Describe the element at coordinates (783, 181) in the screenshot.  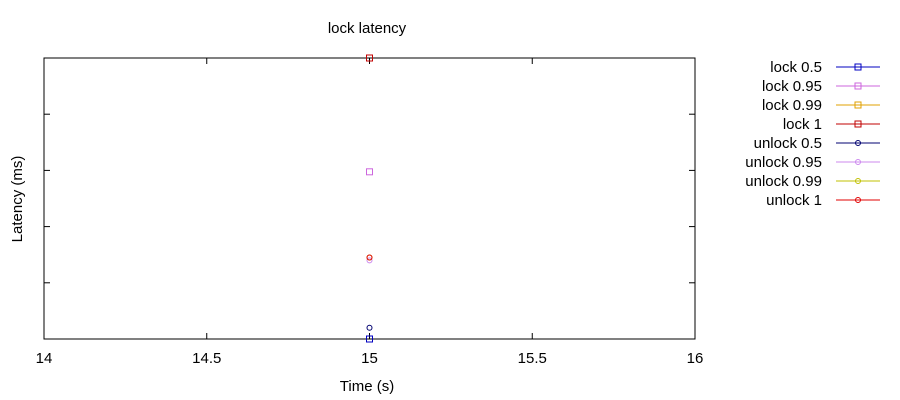
I see `legend-label: unlock 0.99` at that location.